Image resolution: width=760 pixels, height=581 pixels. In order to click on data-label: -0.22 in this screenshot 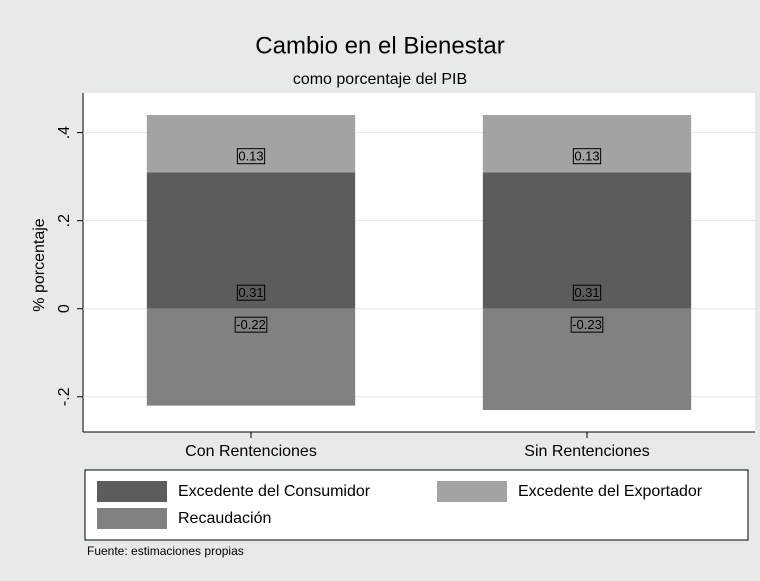, I will do `click(251, 324)`.